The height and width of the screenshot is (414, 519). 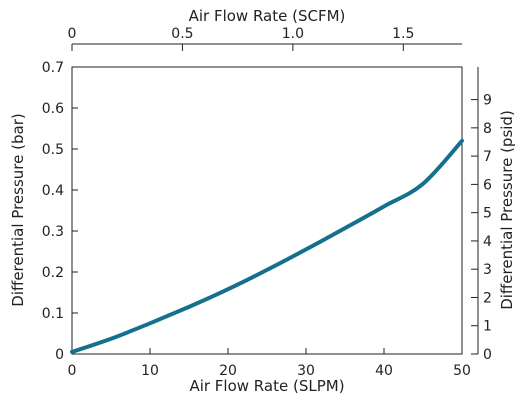 What do you see at coordinates (487, 214) in the screenshot?
I see `right-tick-label: 5` at bounding box center [487, 214].